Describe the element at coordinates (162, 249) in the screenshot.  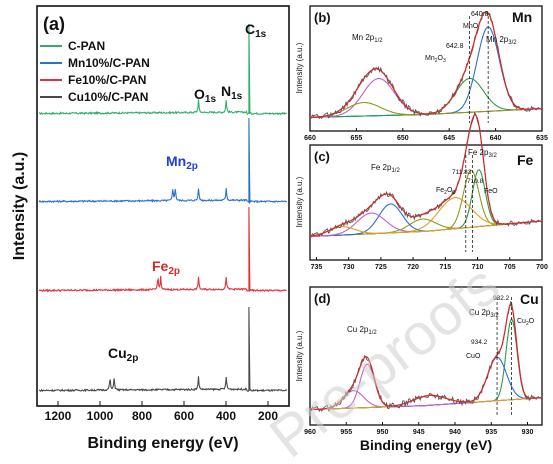
I see `series-line-fe10-c-pan` at that location.